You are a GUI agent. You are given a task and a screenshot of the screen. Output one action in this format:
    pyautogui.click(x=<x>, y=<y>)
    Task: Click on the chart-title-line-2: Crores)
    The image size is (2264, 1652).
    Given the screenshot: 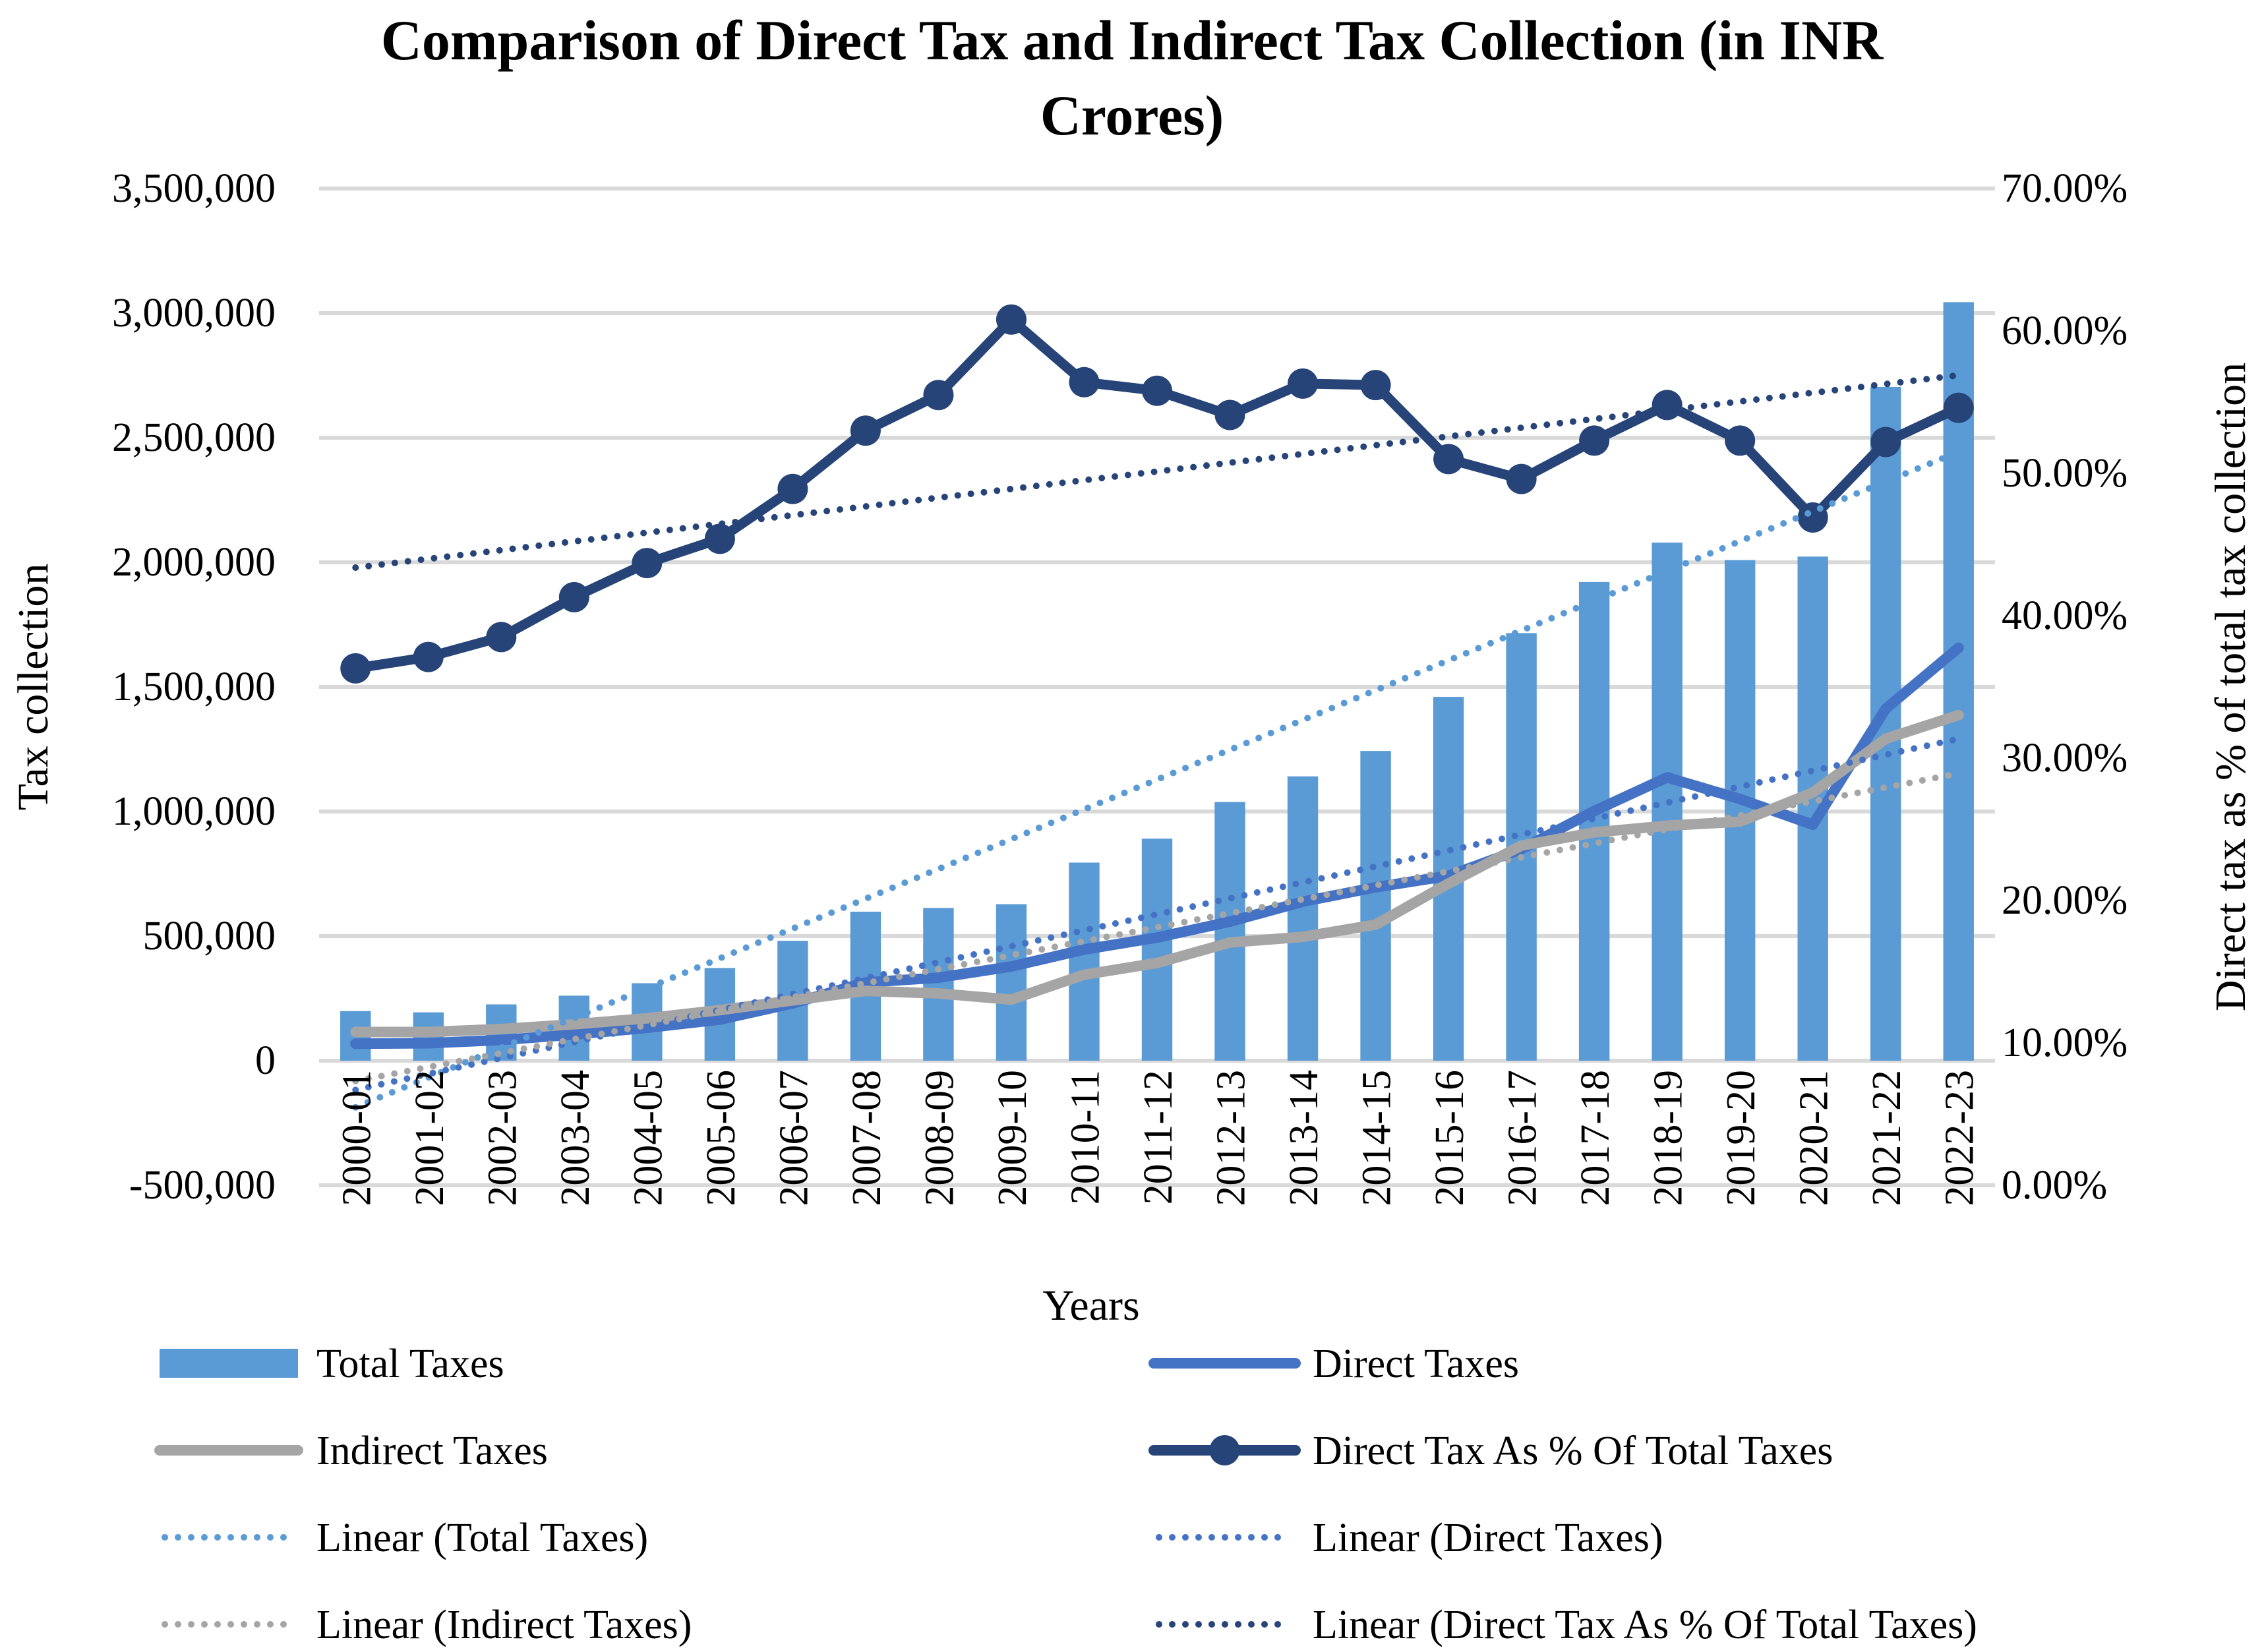 What is the action you would take?
    pyautogui.click(x=1132, y=115)
    